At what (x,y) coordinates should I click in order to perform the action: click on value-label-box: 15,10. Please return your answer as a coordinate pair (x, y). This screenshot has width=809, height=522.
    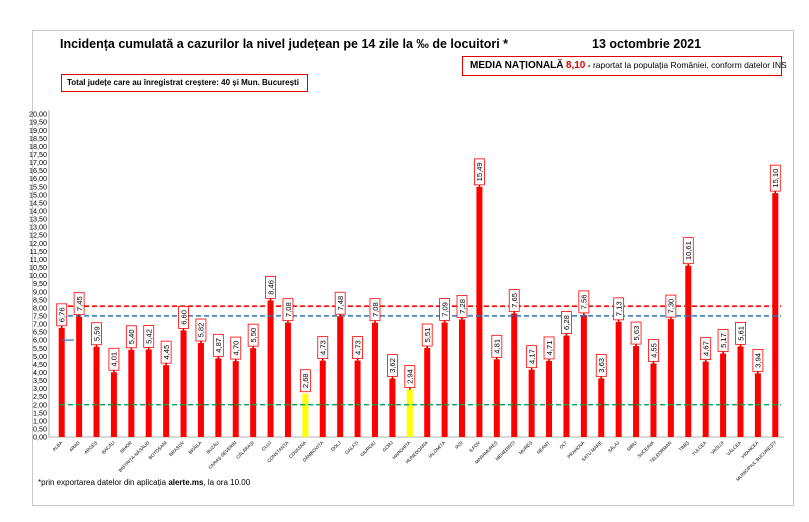
    Looking at the image, I should click on (775, 178).